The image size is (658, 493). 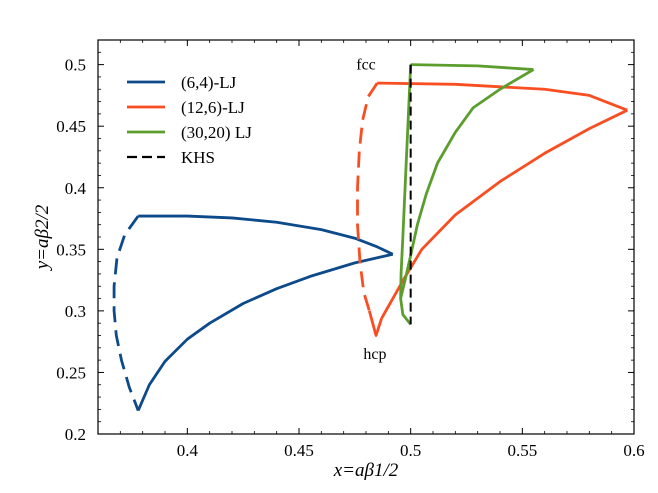 What do you see at coordinates (209, 82) in the screenshot?
I see `legend-label: (6,4)-LJ` at bounding box center [209, 82].